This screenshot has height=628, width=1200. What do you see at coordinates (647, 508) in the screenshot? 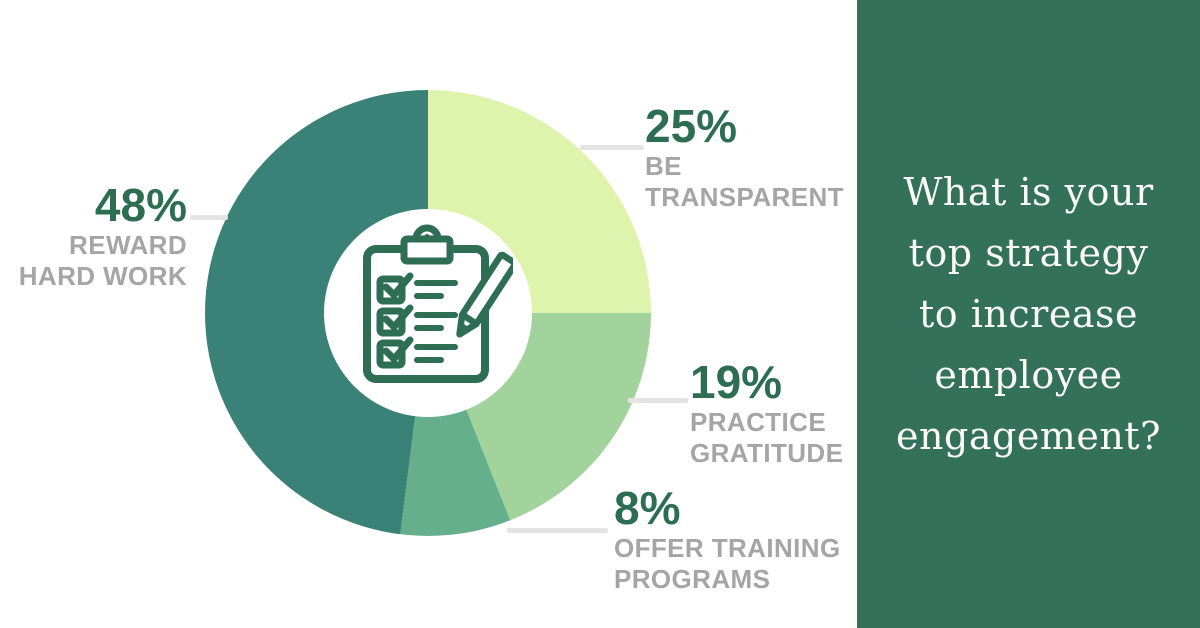
I see `pct-training: 8%` at bounding box center [647, 508].